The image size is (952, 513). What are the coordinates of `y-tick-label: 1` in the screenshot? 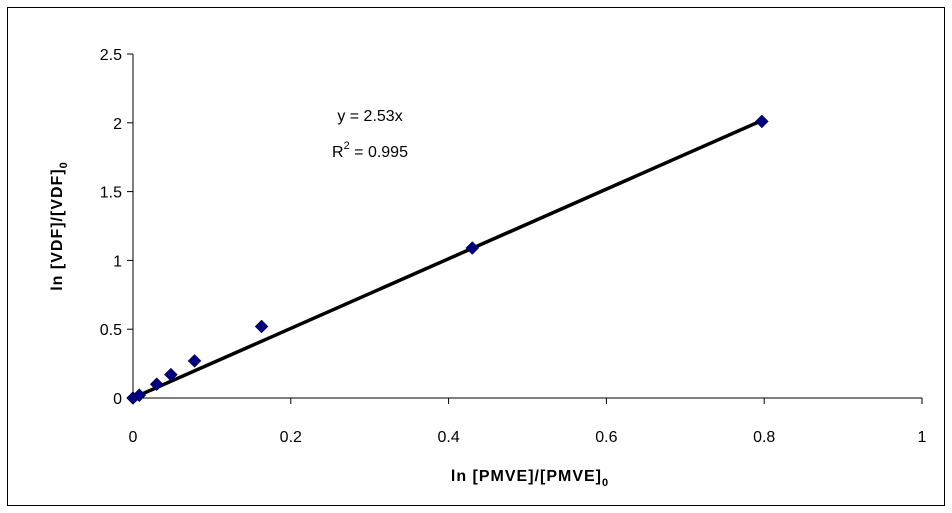 It's located at (117, 261).